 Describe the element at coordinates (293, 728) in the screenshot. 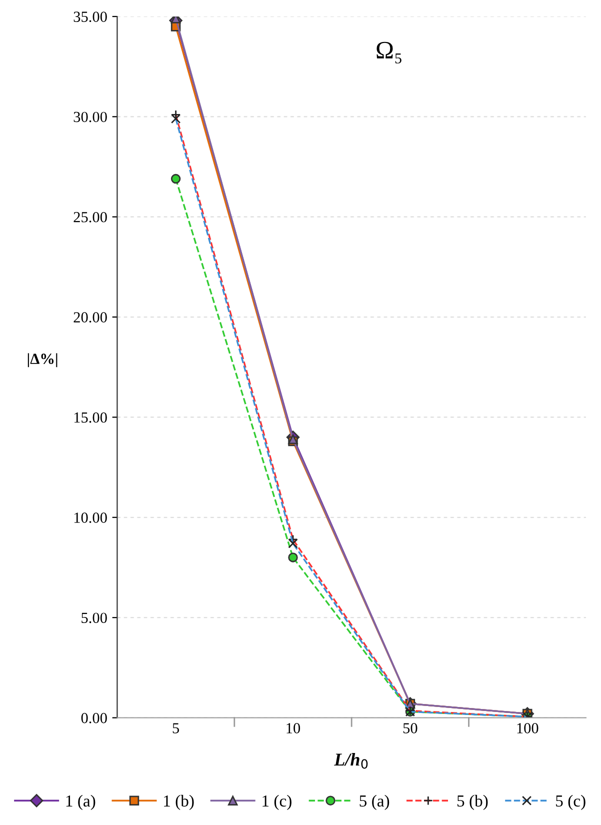

I see `x-tick-label: 10` at that location.